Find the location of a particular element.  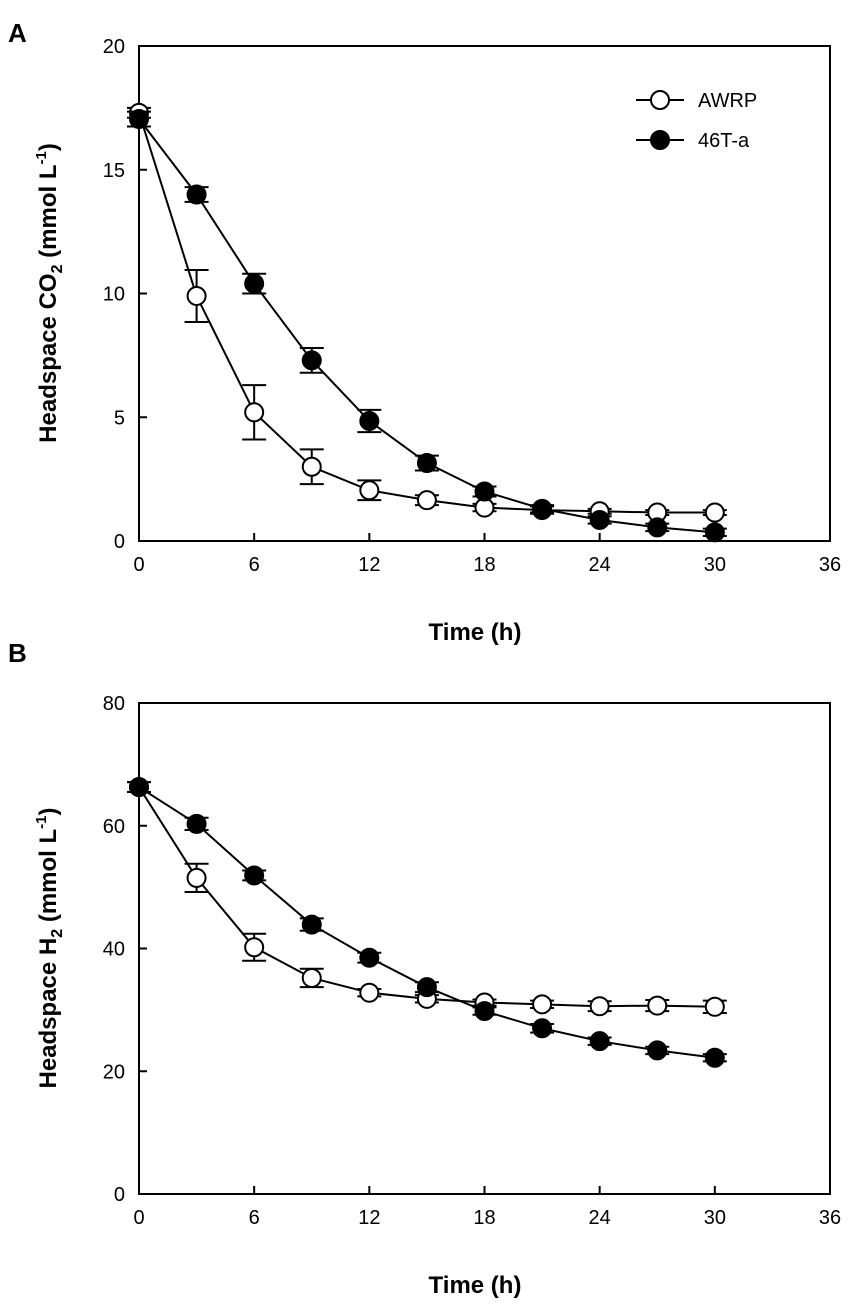

panel-label: A is located at coordinates (17, 33).